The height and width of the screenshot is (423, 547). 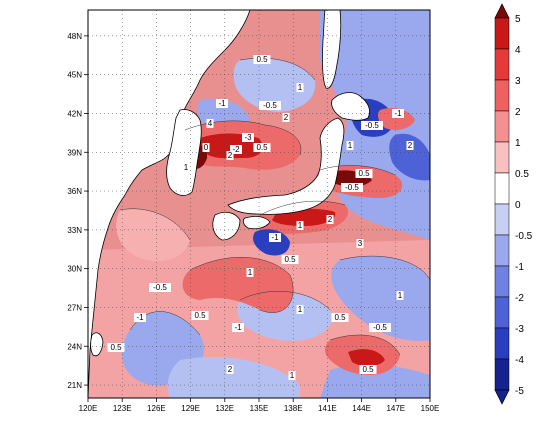 I want to click on colorbar-label: 5, so click(x=518, y=19).